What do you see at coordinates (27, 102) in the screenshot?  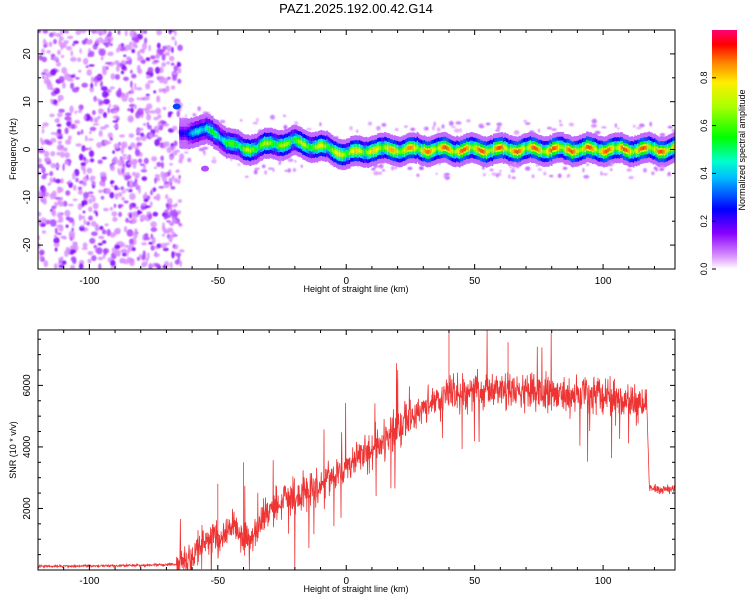 I see `y-tick-label: 10` at bounding box center [27, 102].